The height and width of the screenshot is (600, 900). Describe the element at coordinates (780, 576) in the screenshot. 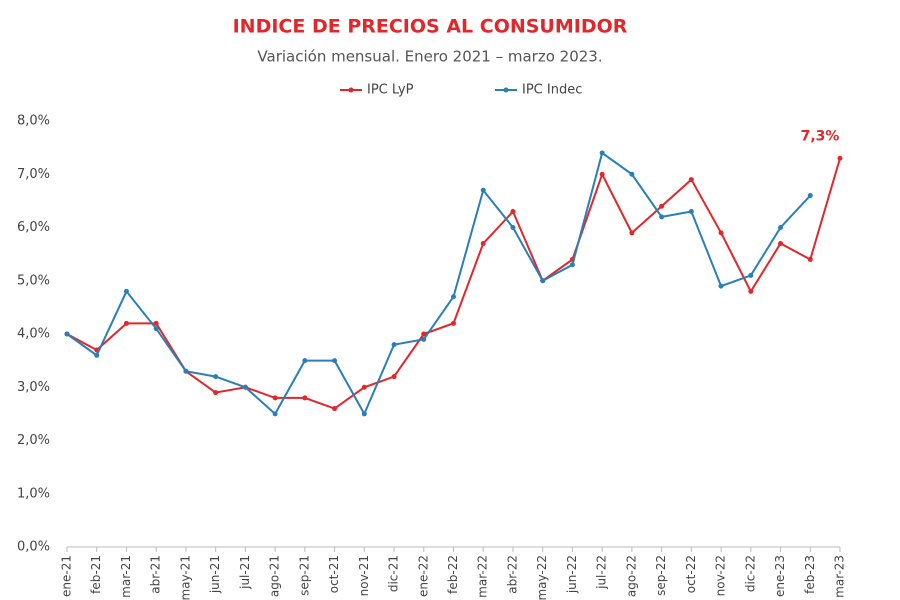

I see `x-tick-label: ene-23` at that location.